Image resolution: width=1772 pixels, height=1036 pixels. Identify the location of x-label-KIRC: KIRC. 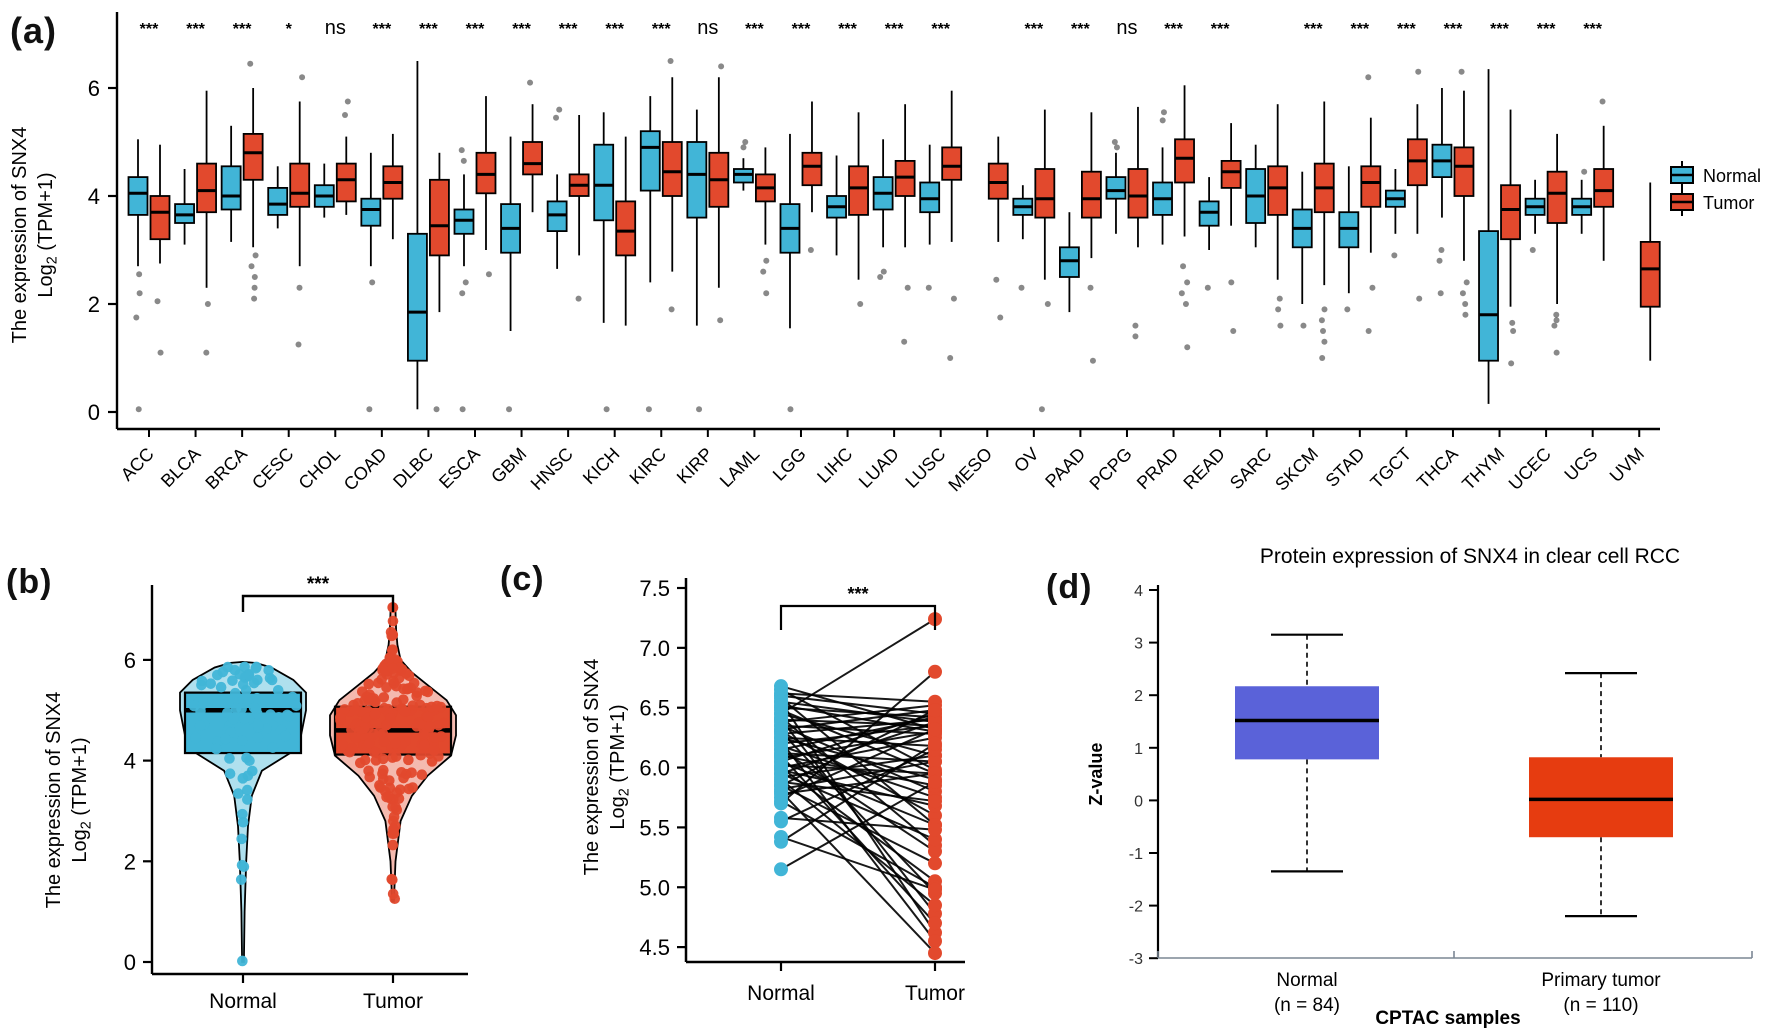
(648, 466).